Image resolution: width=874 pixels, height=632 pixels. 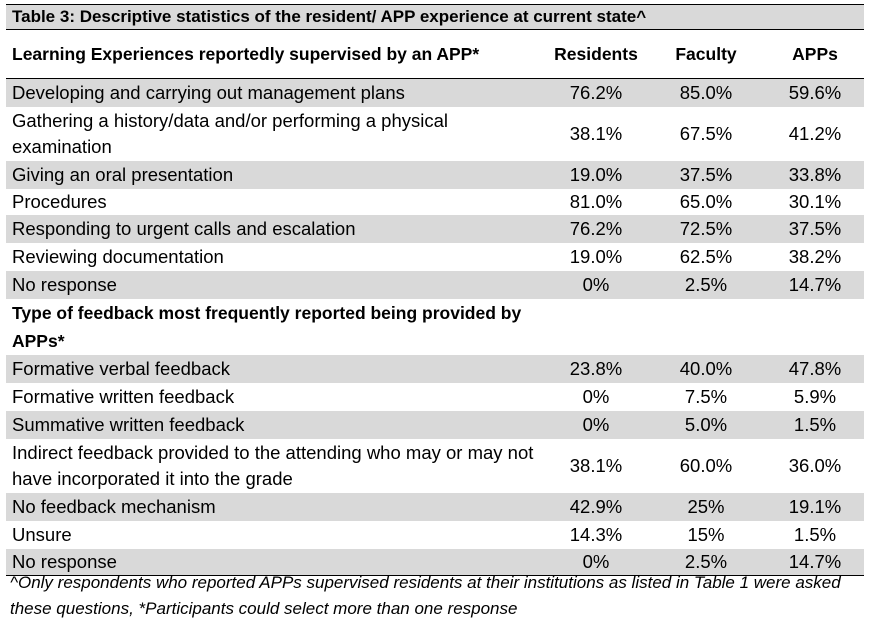 What do you see at coordinates (706, 53) in the screenshot?
I see `header-faculty: Faculty` at bounding box center [706, 53].